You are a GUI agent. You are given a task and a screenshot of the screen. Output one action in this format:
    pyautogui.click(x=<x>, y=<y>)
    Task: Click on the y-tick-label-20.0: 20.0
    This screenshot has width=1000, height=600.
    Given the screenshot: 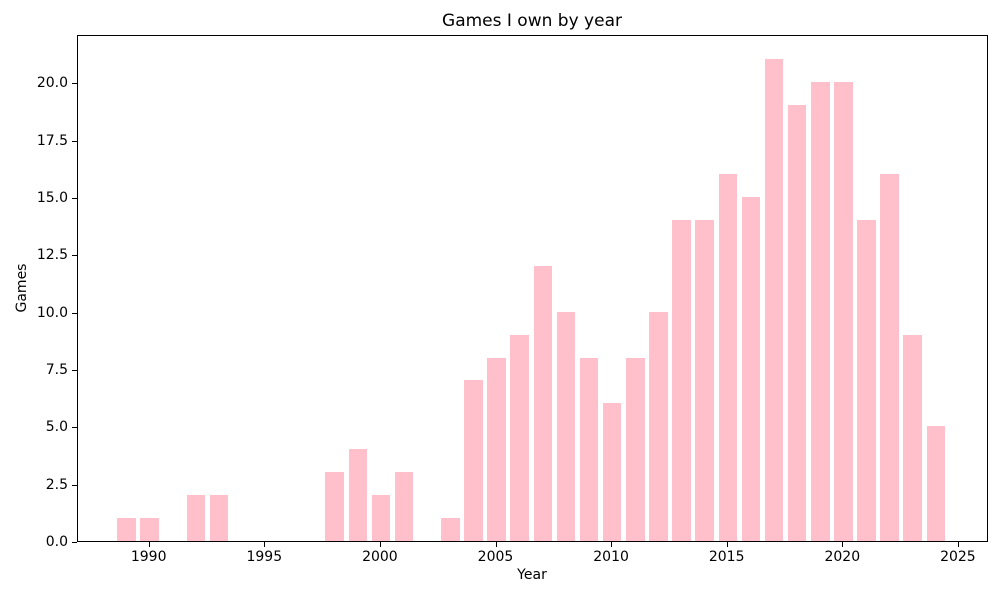 What is the action you would take?
    pyautogui.click(x=52, y=83)
    